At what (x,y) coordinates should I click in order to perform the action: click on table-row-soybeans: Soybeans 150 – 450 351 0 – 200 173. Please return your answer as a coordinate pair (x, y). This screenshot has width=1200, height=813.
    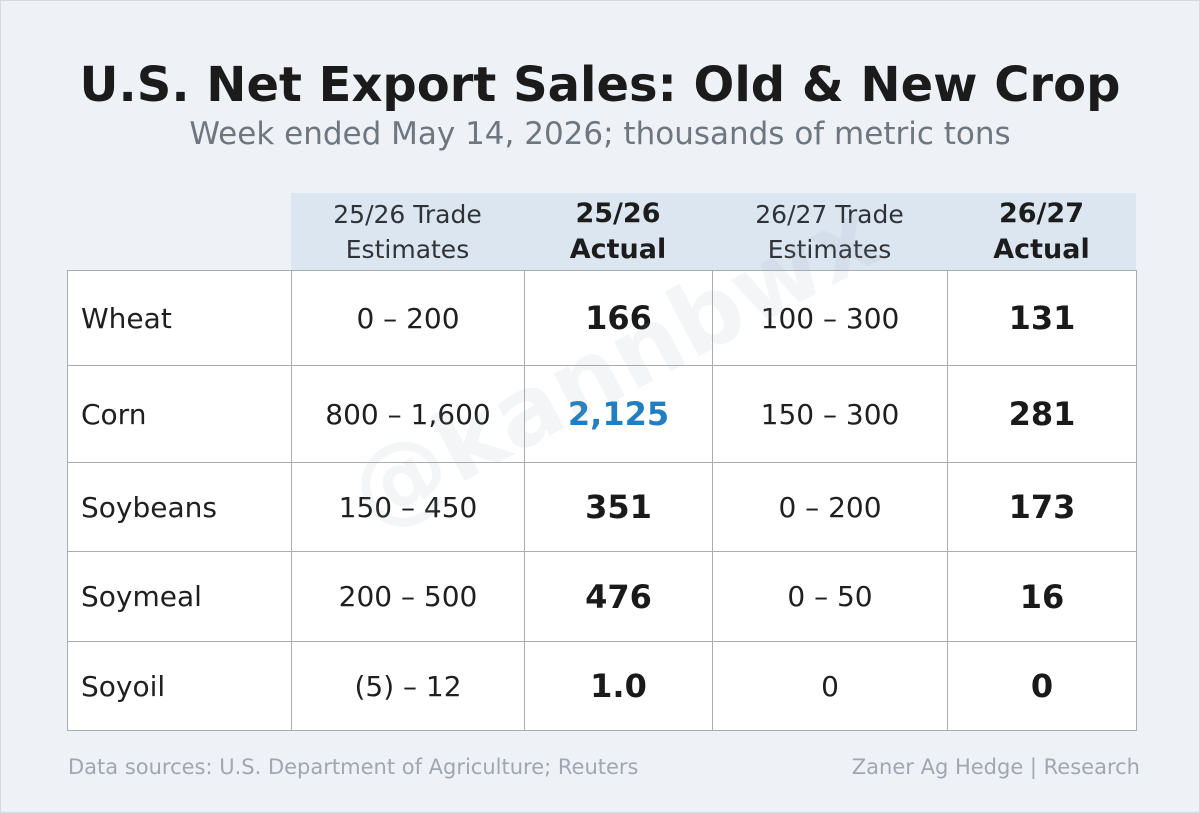
    Looking at the image, I should click on (602, 507).